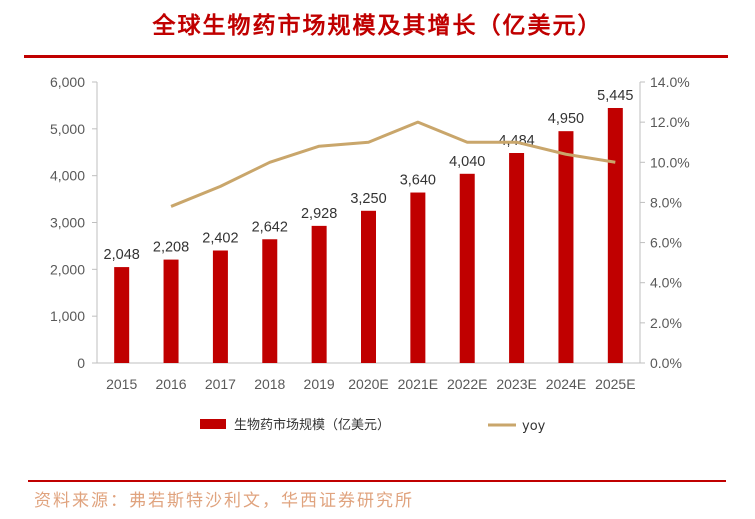 This screenshot has height=519, width=755. I want to click on right-tick-label: 8.0%, so click(666, 202).